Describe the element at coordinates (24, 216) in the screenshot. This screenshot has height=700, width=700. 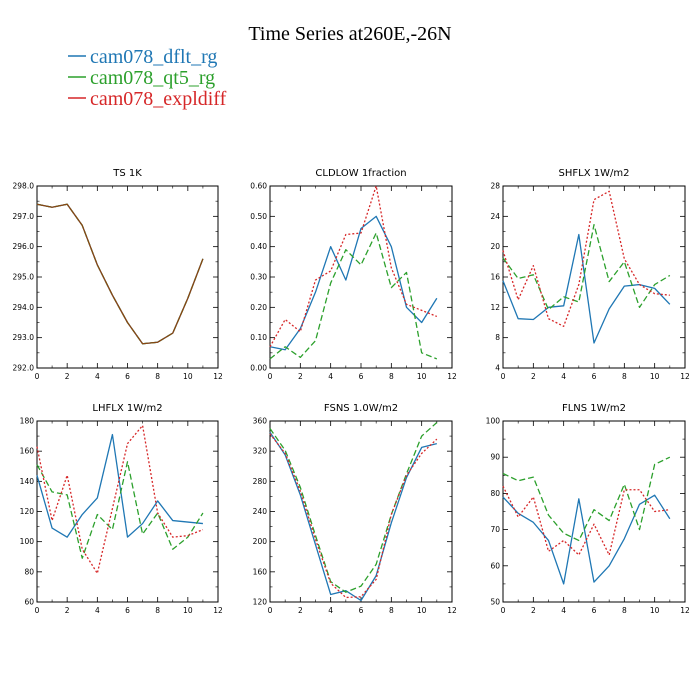
I see `y-tick-label: 297.0` at that location.